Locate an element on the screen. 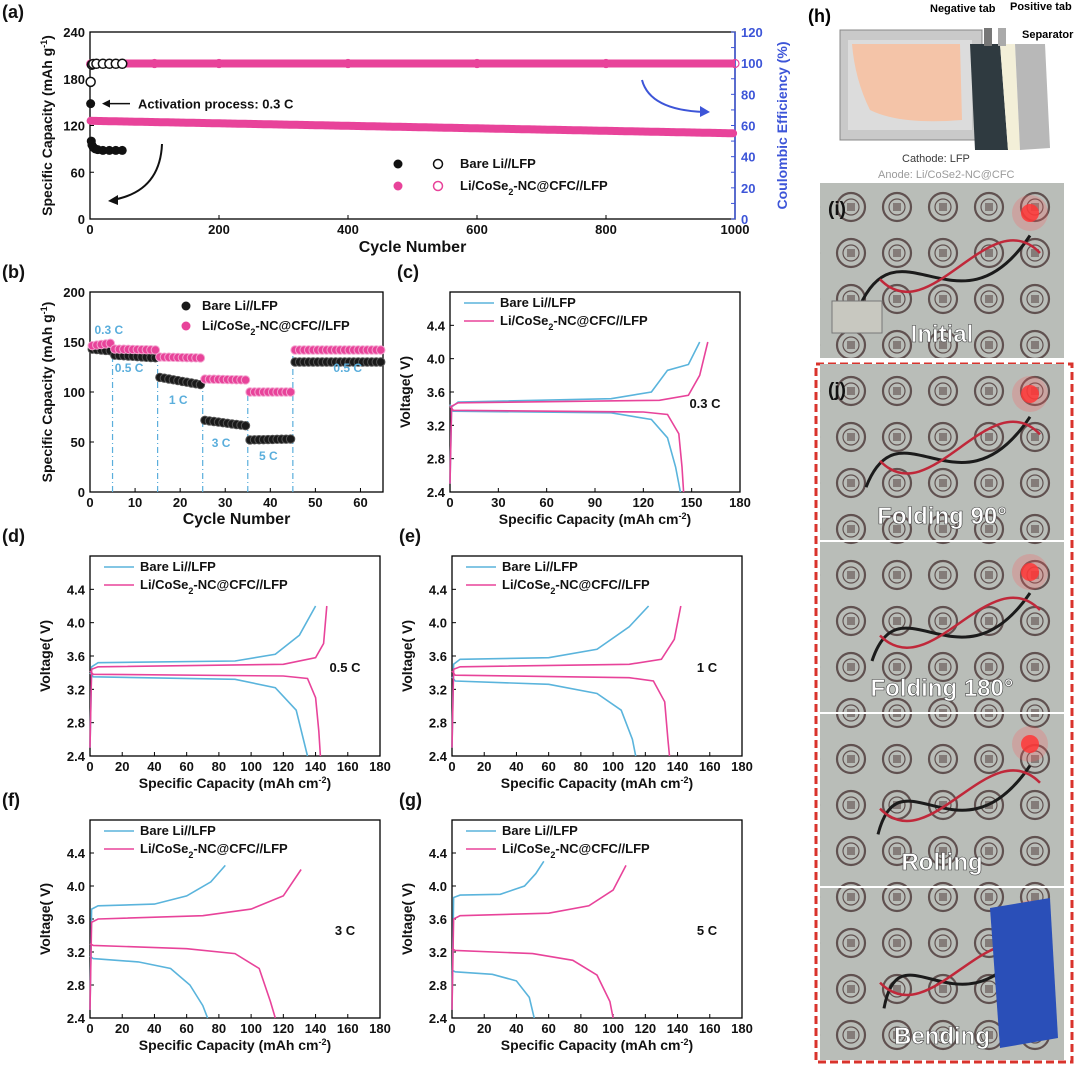 The height and width of the screenshot is (1066, 1080). photo-panel-label: (i) is located at coordinates (837, 209).